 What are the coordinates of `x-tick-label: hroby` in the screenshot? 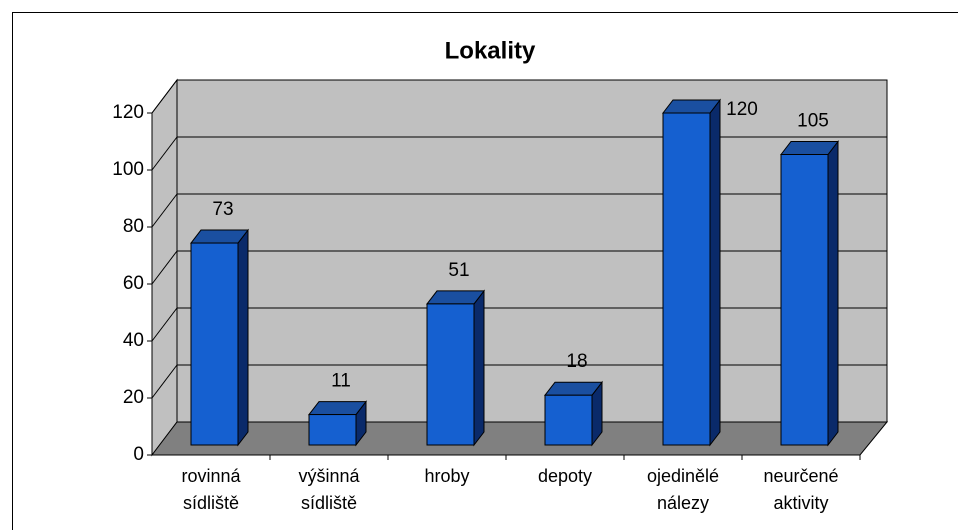 It's located at (447, 476).